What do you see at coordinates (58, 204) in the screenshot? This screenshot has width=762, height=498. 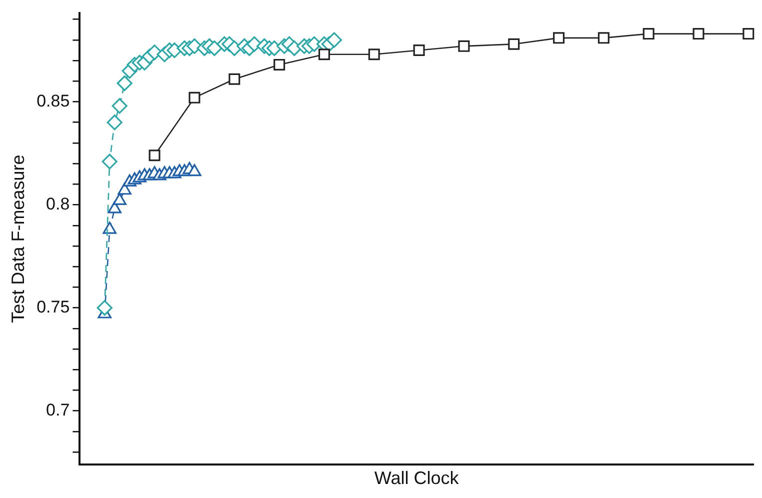 I see `y-tick-label: 0.8` at bounding box center [58, 204].